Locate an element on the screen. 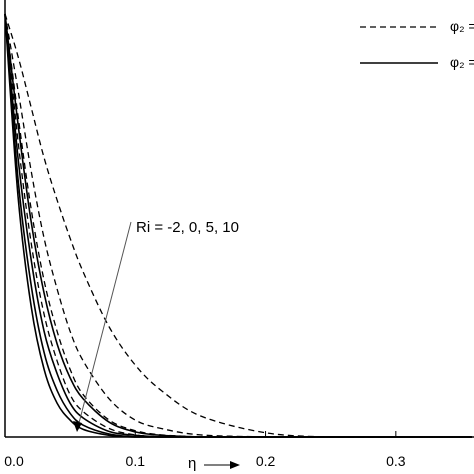 This screenshot has height=474, width=474. legend-label-solid: φ₂ = is located at coordinates (462, 62).